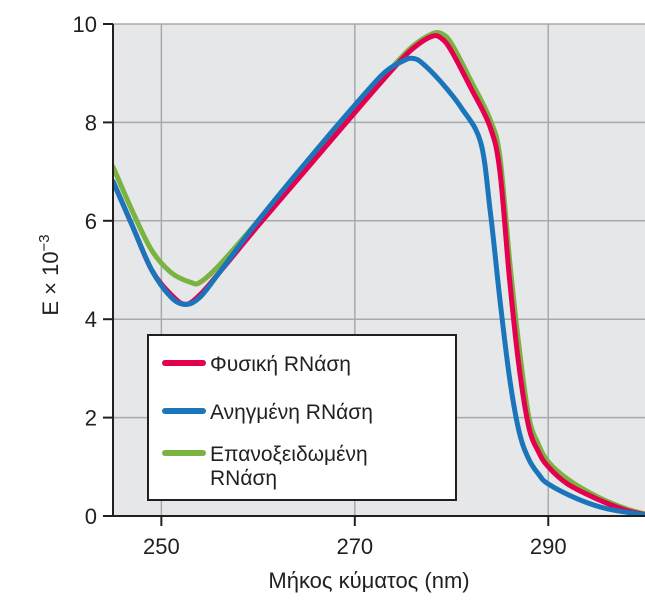 The width and height of the screenshot is (645, 603). Describe the element at coordinates (91, 319) in the screenshot. I see `y-tick-label: 4` at that location.